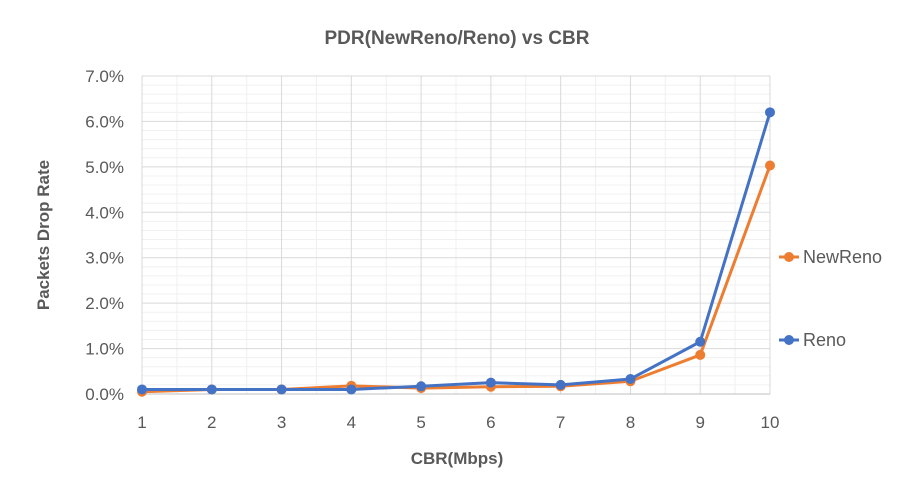 The width and height of the screenshot is (913, 481). I want to click on y-axis-title: Packets Drop Rate, so click(43, 235).